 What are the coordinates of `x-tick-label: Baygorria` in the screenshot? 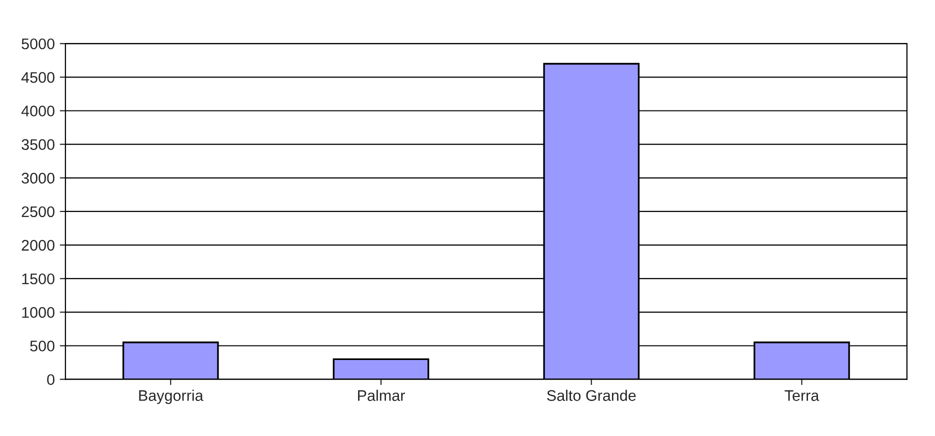 It's located at (171, 397).